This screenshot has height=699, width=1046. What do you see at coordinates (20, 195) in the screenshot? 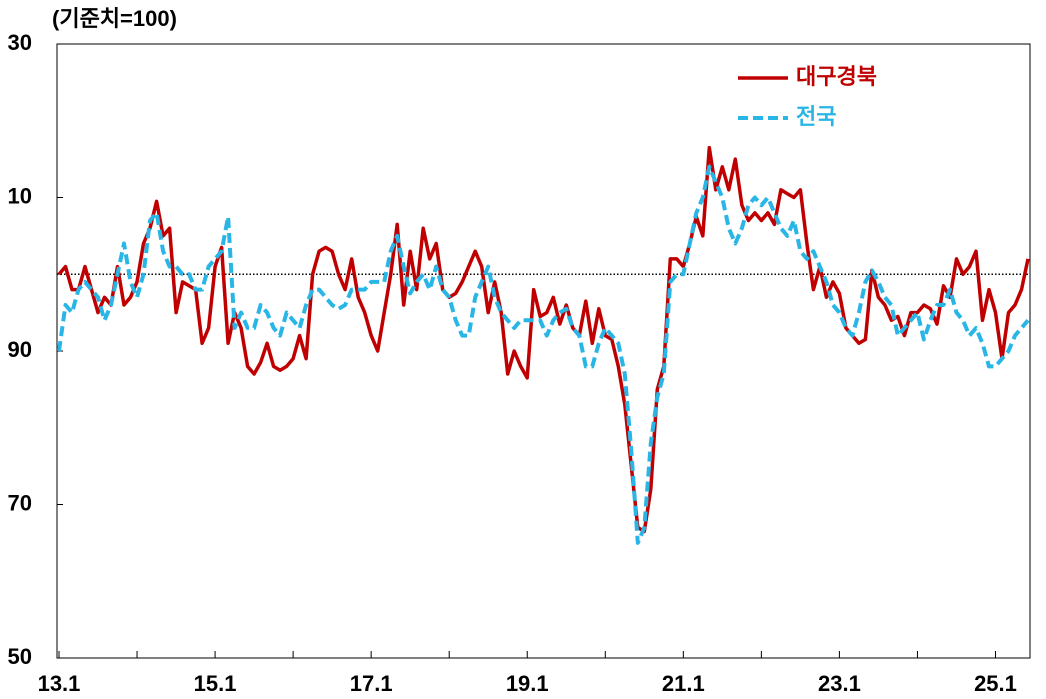
I see `y-tick-label: 10` at bounding box center [20, 195].